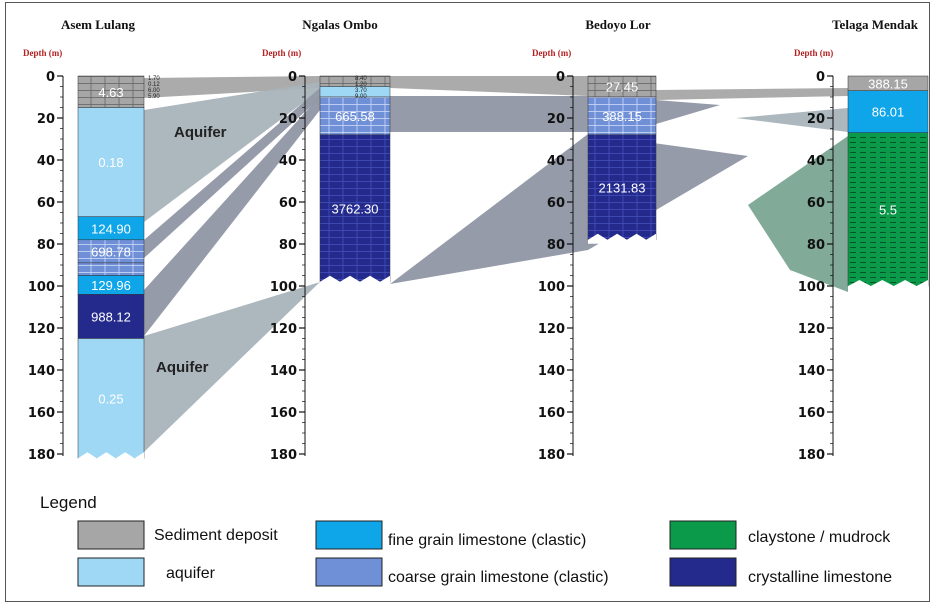  Describe the element at coordinates (339, 24) in the screenshot. I see `well-title: Ngalas Ombo` at that location.